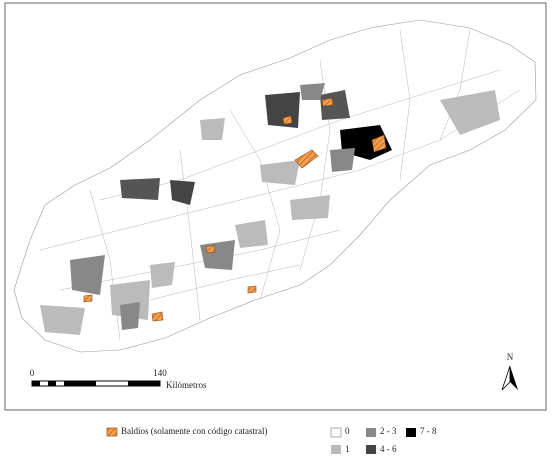  I want to click on legend-class: 4 - 6, so click(388, 449).